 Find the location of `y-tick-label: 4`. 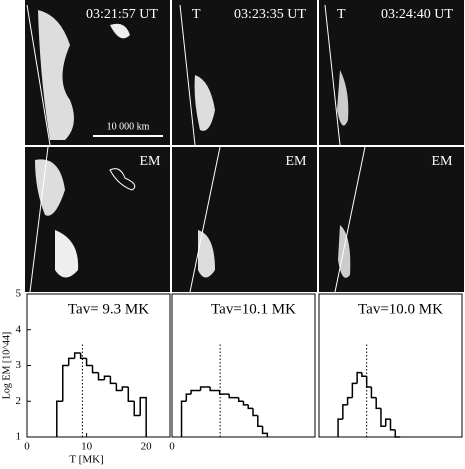

y-tick-label: 4 is located at coordinates (19, 329).